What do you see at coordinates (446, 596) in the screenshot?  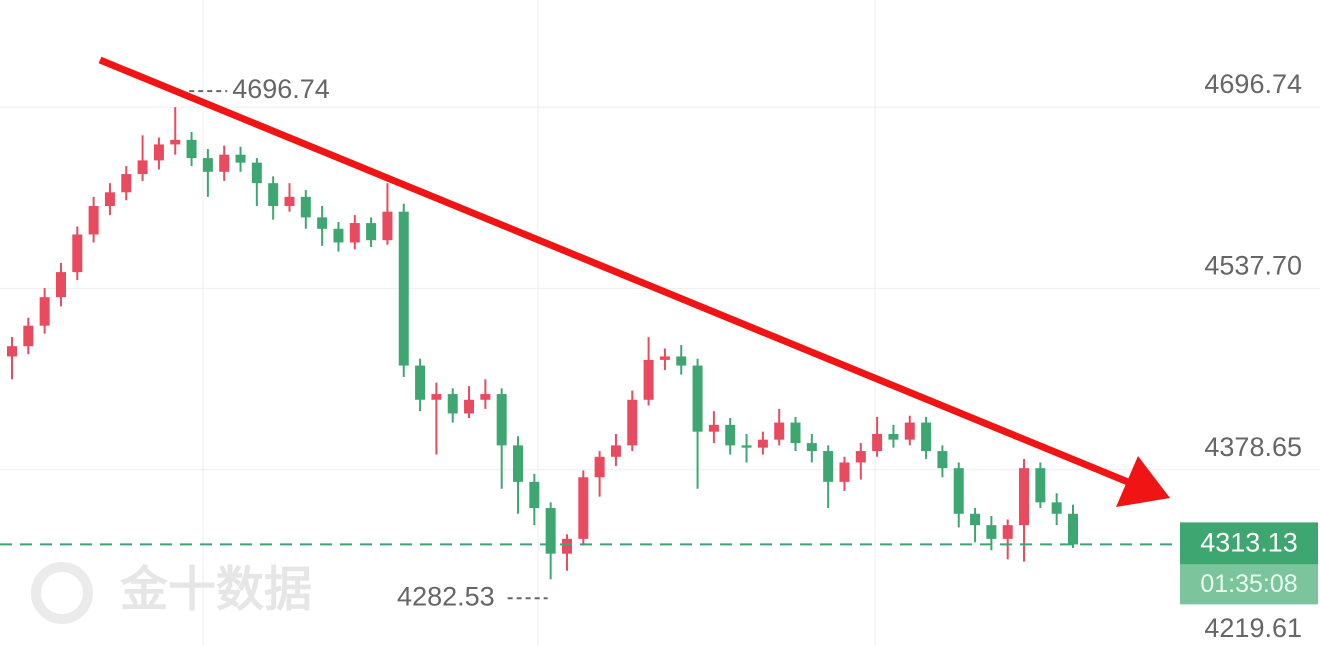 I see `min-marker-label: 4282.53` at bounding box center [446, 596].